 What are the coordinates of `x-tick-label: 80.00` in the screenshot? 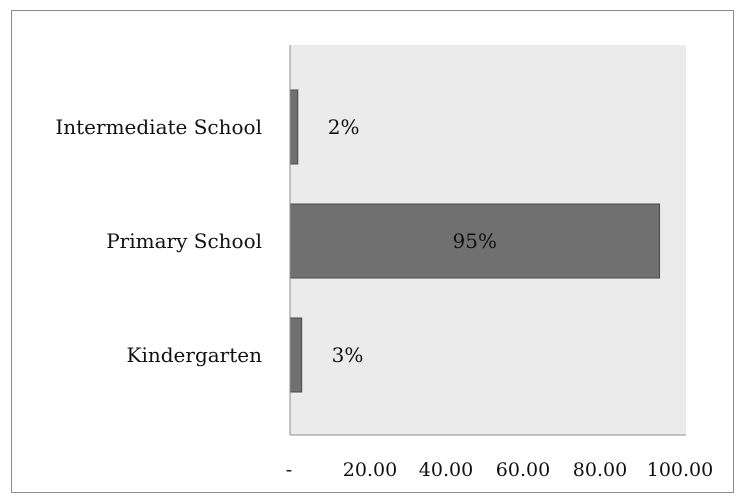 It's located at (600, 470).